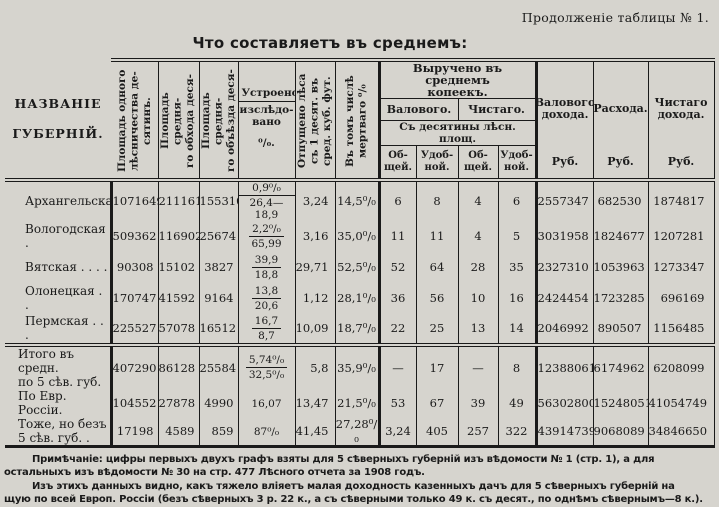 The height and width of the screenshot is (507, 719). What do you see at coordinates (436, 267) in the screenshot?
I see `gross-usable-kopeks-cell: 64` at bounding box center [436, 267].